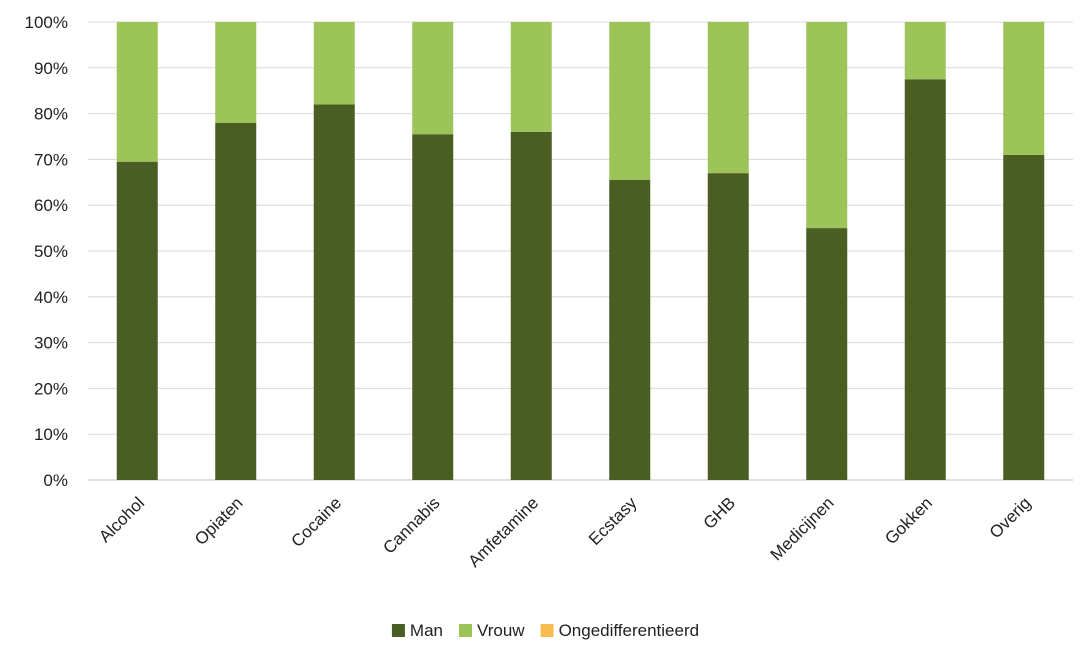  Describe the element at coordinates (411, 525) in the screenshot. I see `x-tick-label: Cannabis` at that location.